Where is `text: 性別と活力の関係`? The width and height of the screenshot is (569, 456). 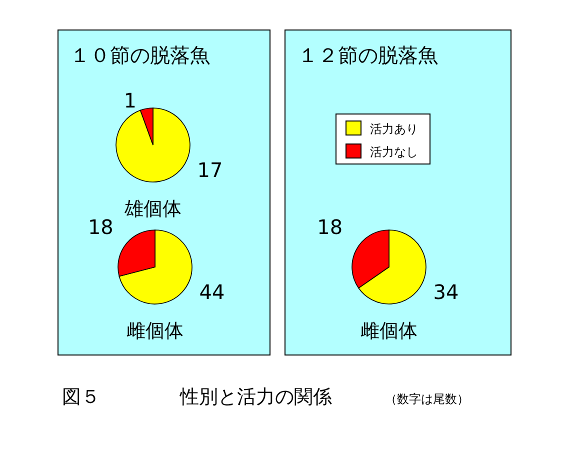
text: 性別と活力の関係 is located at coordinates (255, 397).